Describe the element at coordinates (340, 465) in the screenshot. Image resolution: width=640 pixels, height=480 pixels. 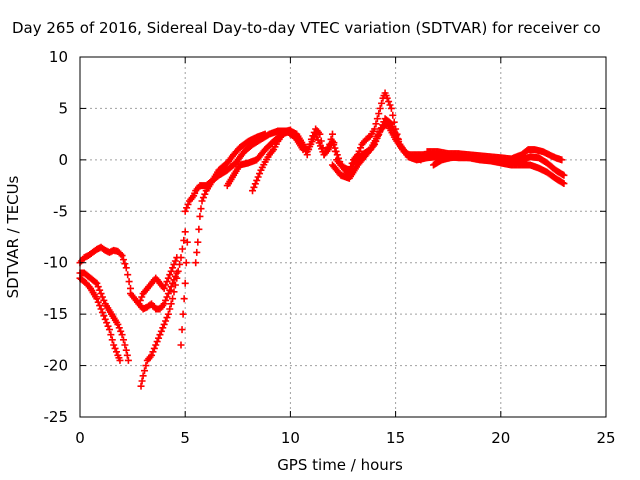
I see `x-axis-label: GPS time / hours` at that location.